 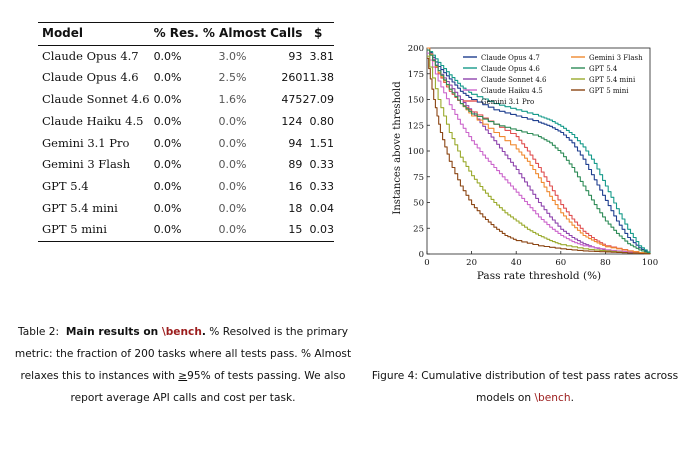 What do you see at coordinates (603, 69) in the screenshot?
I see `legend-label: GPT 5.4` at bounding box center [603, 69].